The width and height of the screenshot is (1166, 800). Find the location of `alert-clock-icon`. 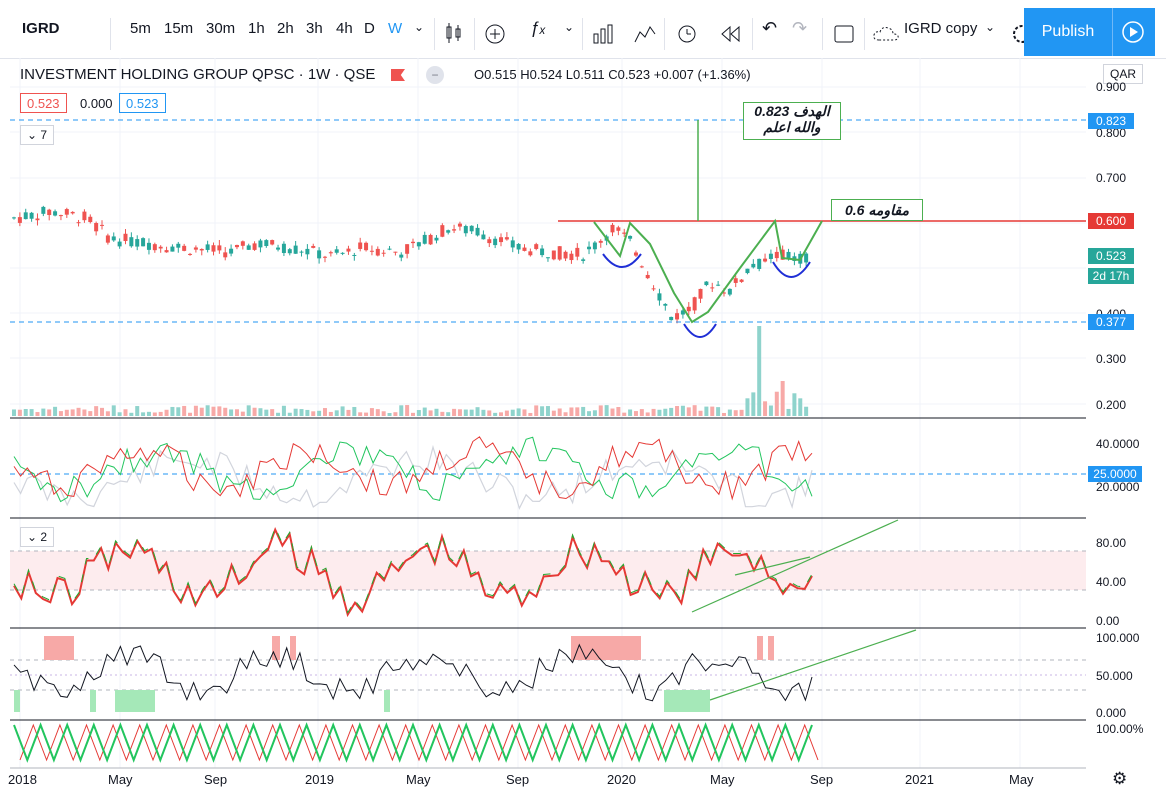

alert-clock-icon is located at coordinates (688, 34).